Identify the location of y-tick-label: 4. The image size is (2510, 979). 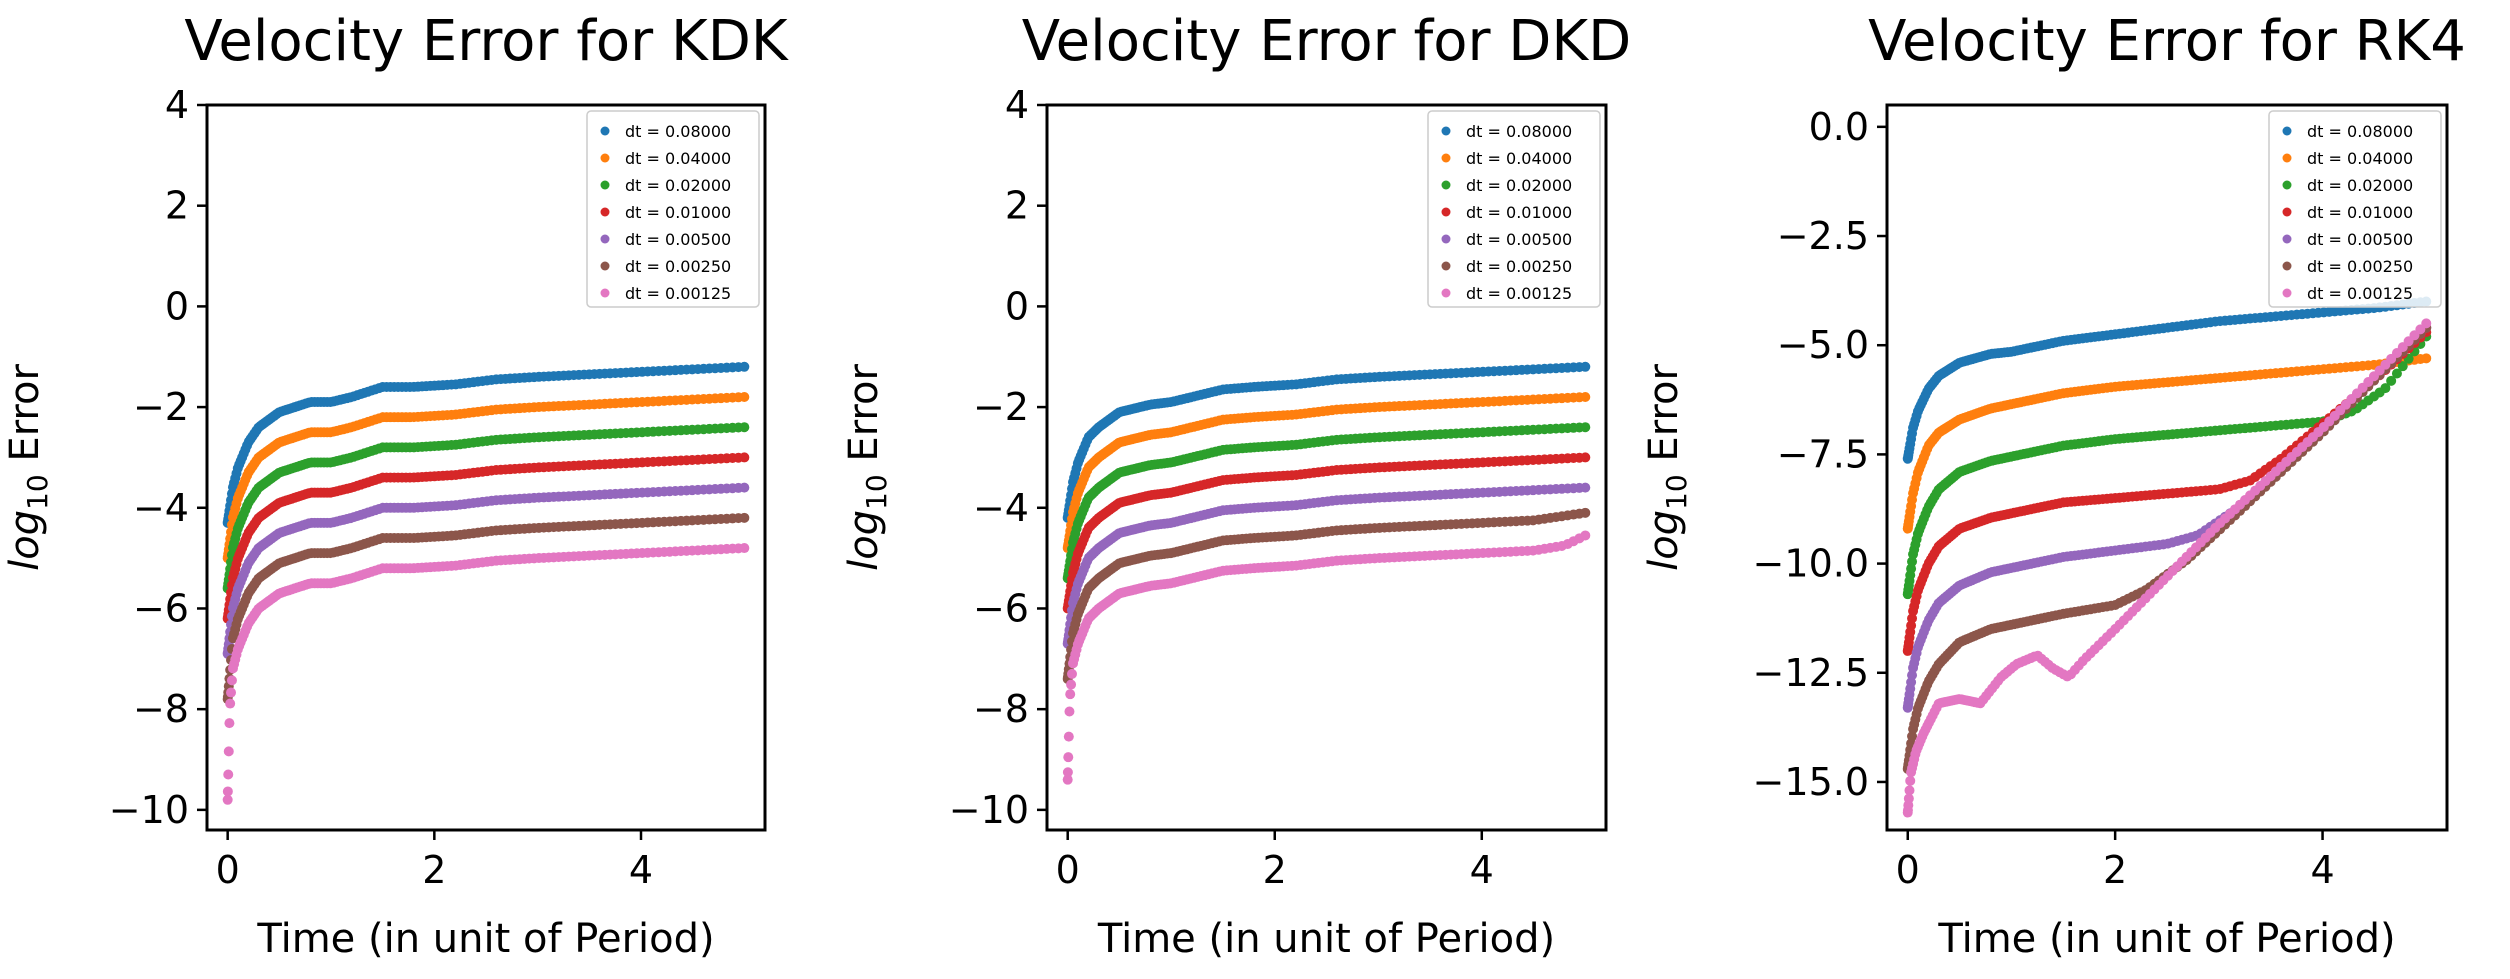
(1017, 105).